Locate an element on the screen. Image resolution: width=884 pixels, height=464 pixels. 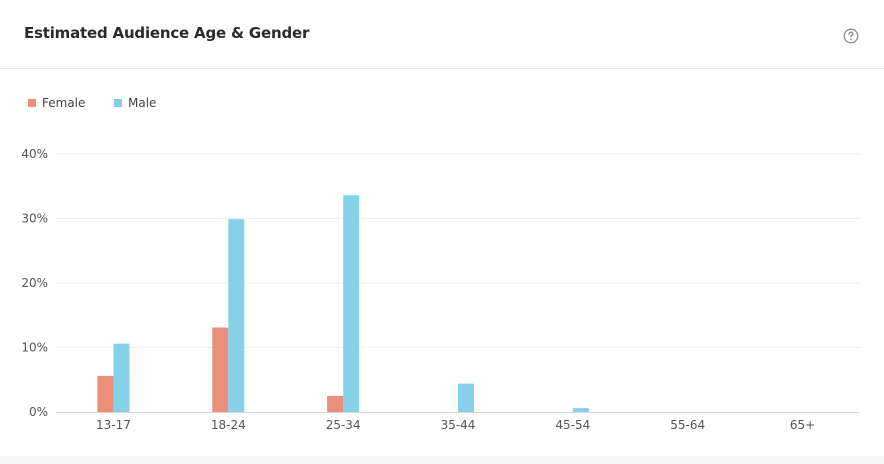
legend-item-female: Female is located at coordinates (56, 103).